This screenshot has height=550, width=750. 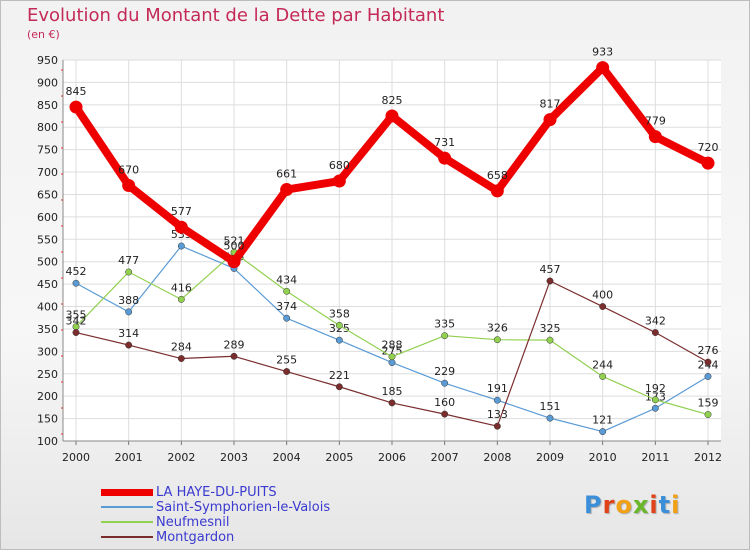 I want to click on data-label: 416, so click(x=181, y=287).